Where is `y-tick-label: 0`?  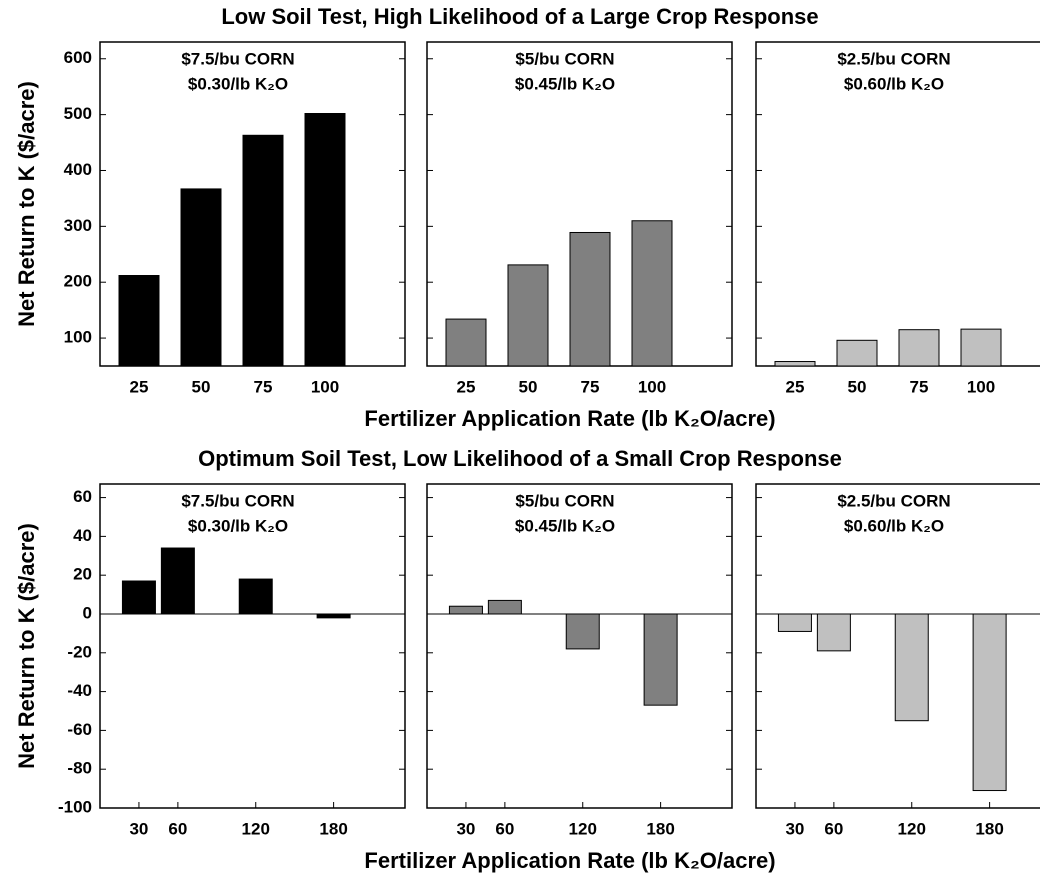 y-tick-label: 0 is located at coordinates (87, 612).